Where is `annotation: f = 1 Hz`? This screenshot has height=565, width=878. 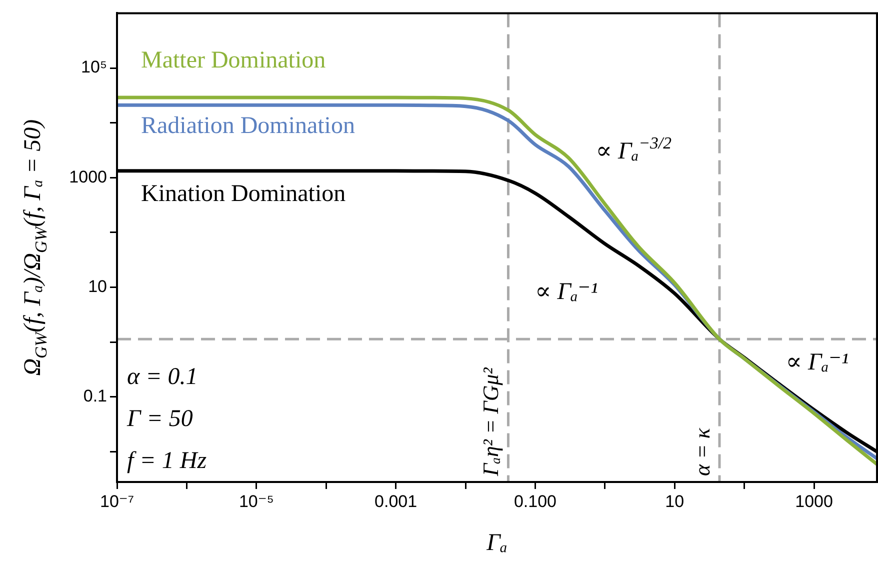
annotation: f = 1 Hz is located at coordinates (167, 461).